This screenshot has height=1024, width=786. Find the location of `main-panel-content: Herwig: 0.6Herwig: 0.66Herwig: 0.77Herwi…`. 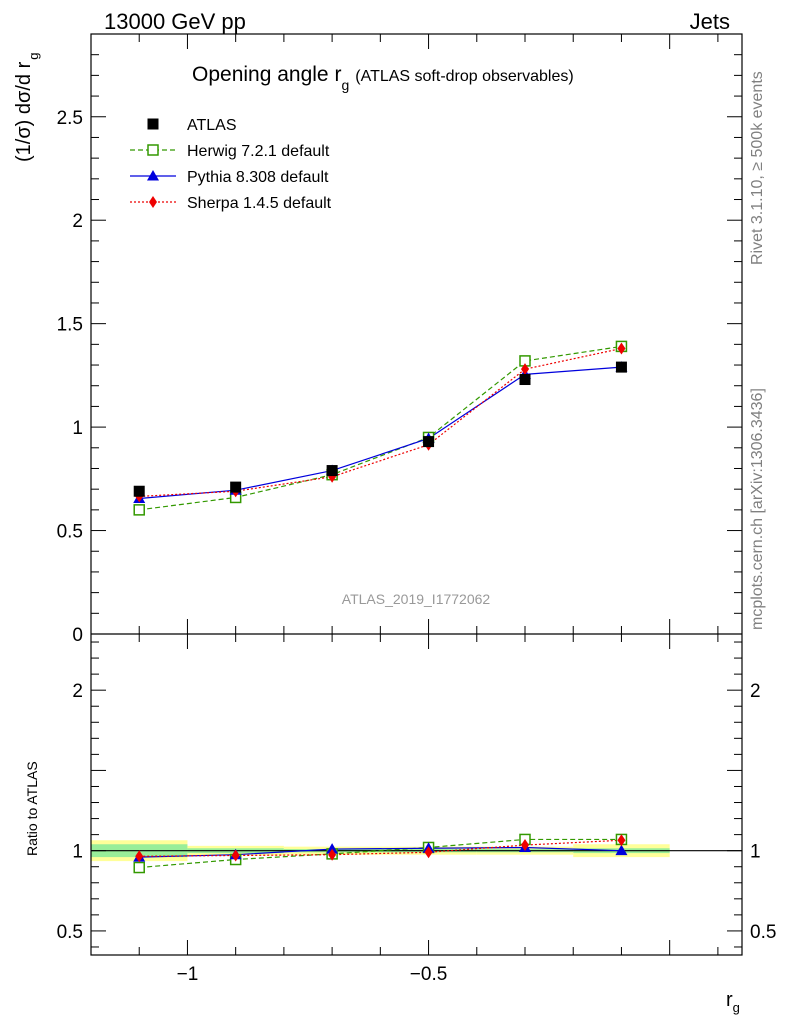

main-panel-content: Herwig: 0.6Herwig: 0.66Herwig: 0.77Herwi… is located at coordinates (380, 428).